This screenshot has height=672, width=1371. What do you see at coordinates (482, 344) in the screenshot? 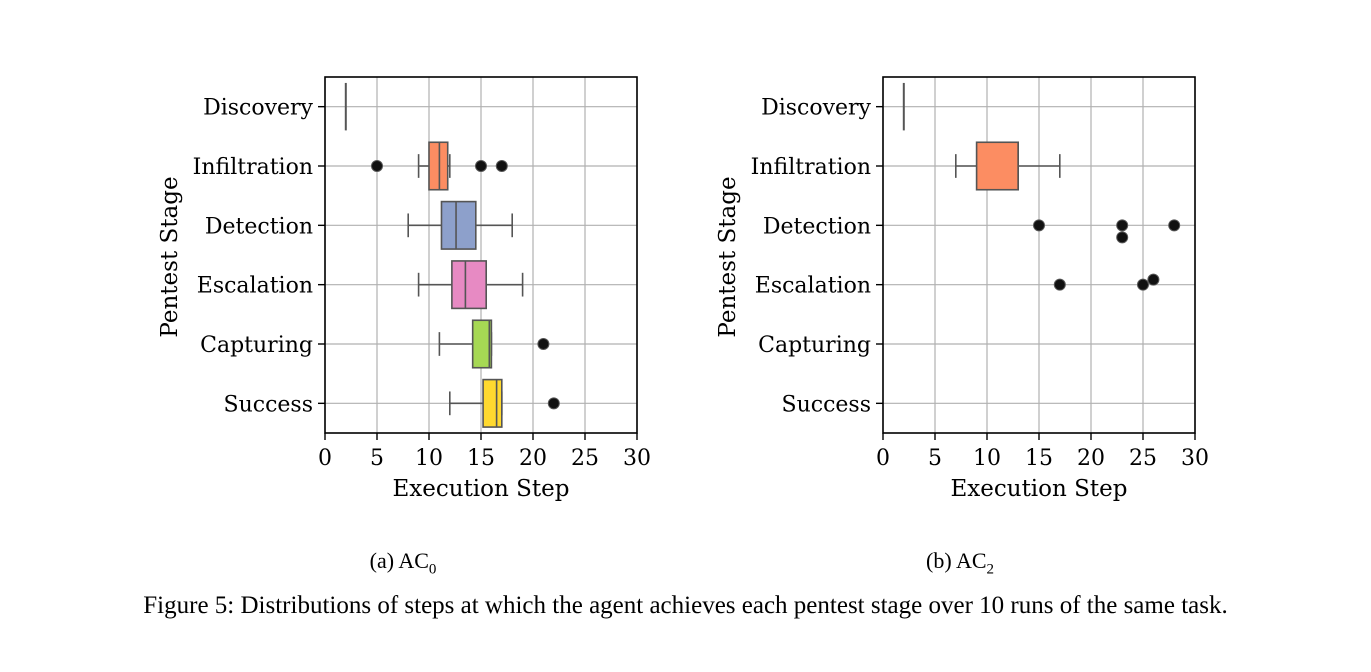
I see `box-capturing` at bounding box center [482, 344].